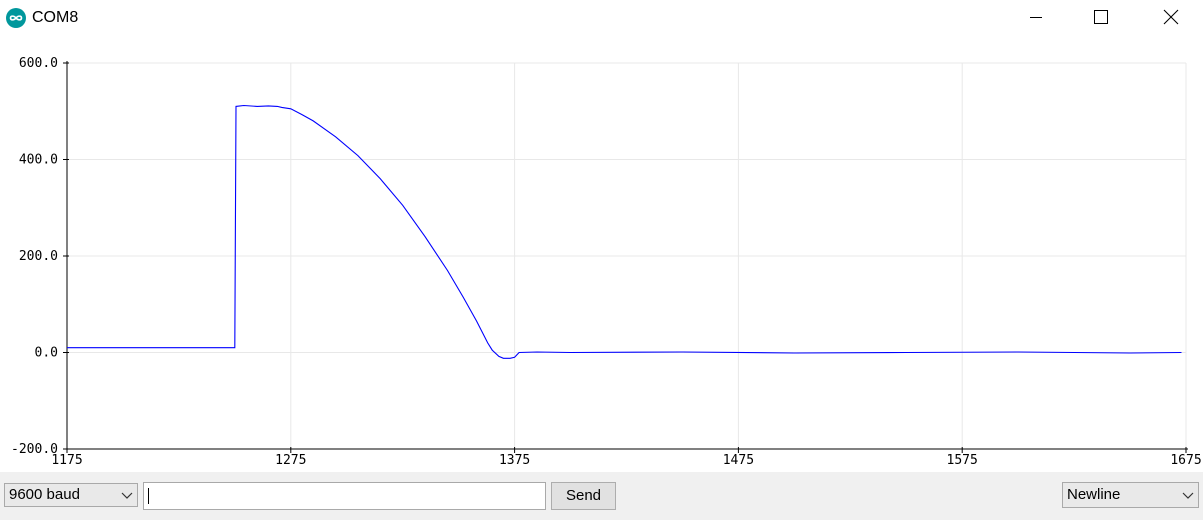  I want to click on line-ending-value: Newline, so click(1094, 494).